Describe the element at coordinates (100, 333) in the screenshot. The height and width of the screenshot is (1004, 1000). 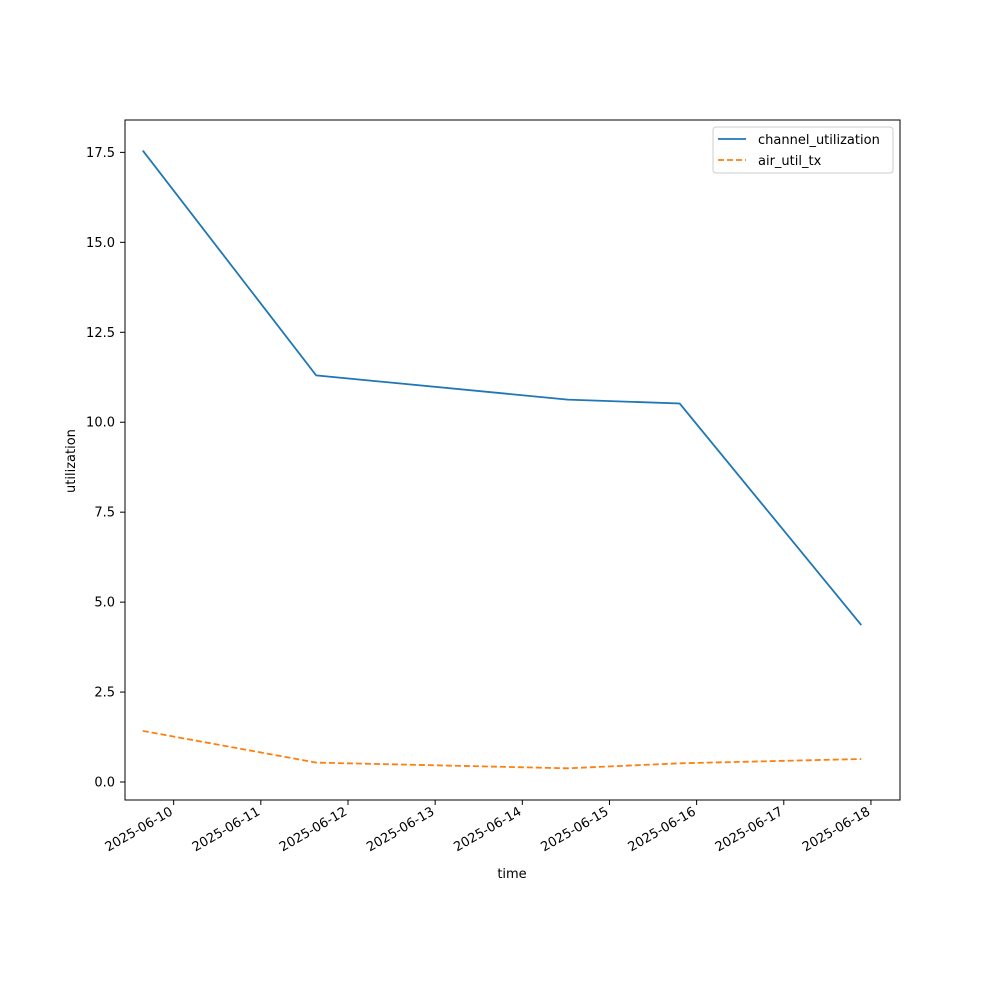
I see `y-tick-label: 12.5` at that location.